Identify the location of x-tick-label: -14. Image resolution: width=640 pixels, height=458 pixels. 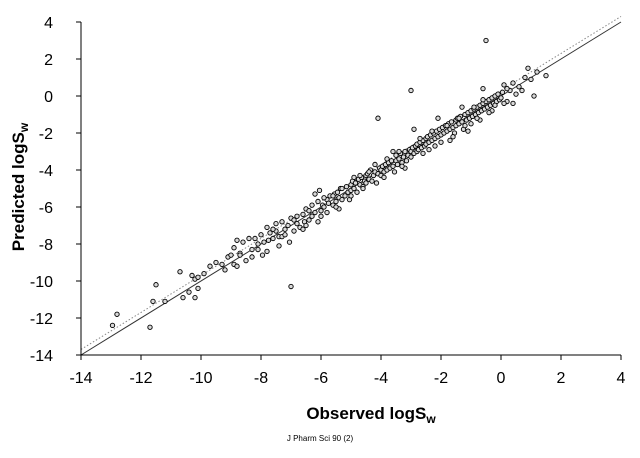
(80, 378).